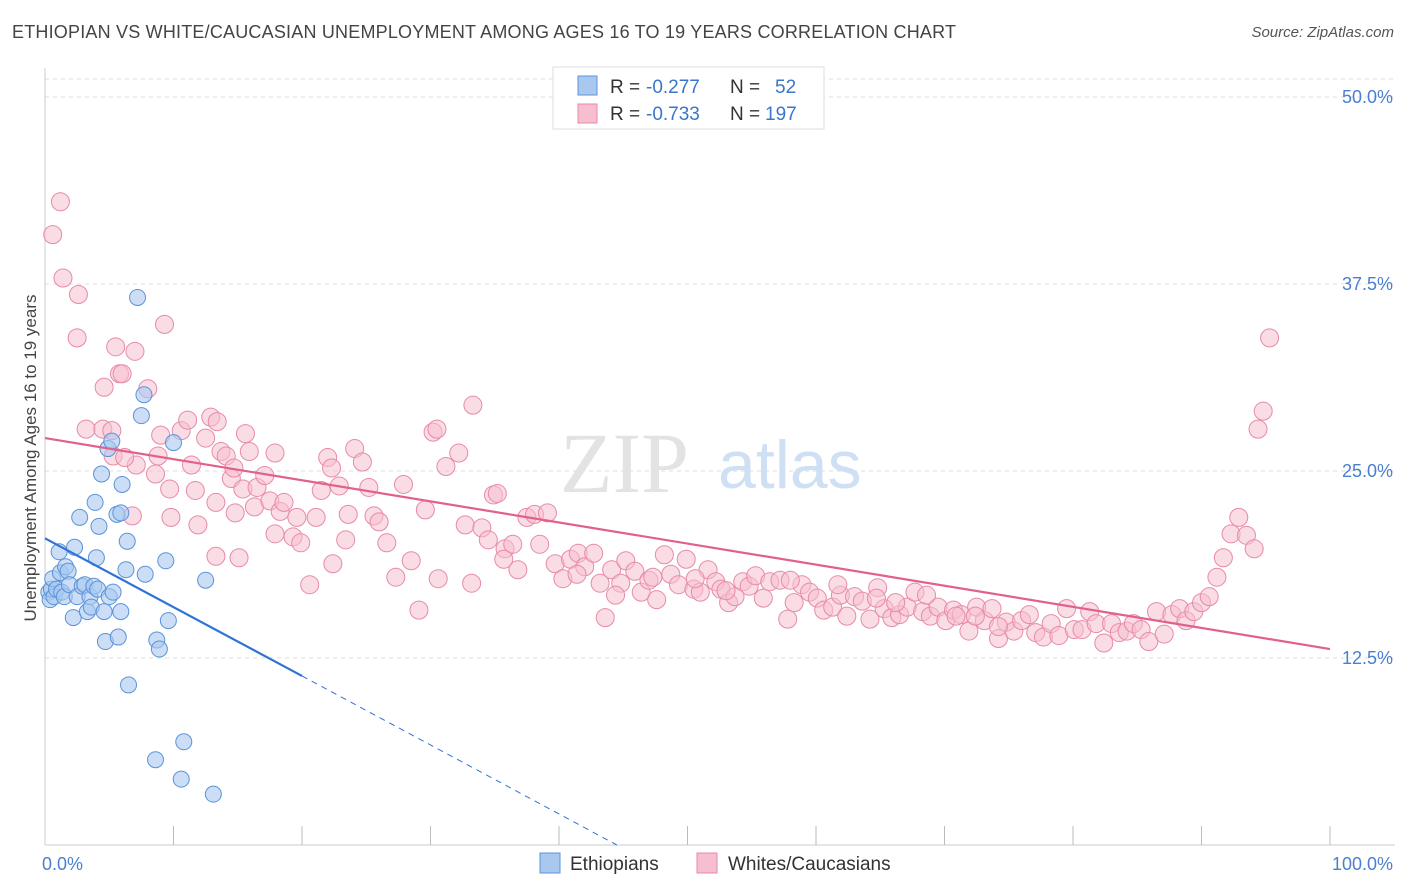 This screenshot has height=892, width=1406. I want to click on x-tick-label-1: 100.0%, so click(1362, 864).